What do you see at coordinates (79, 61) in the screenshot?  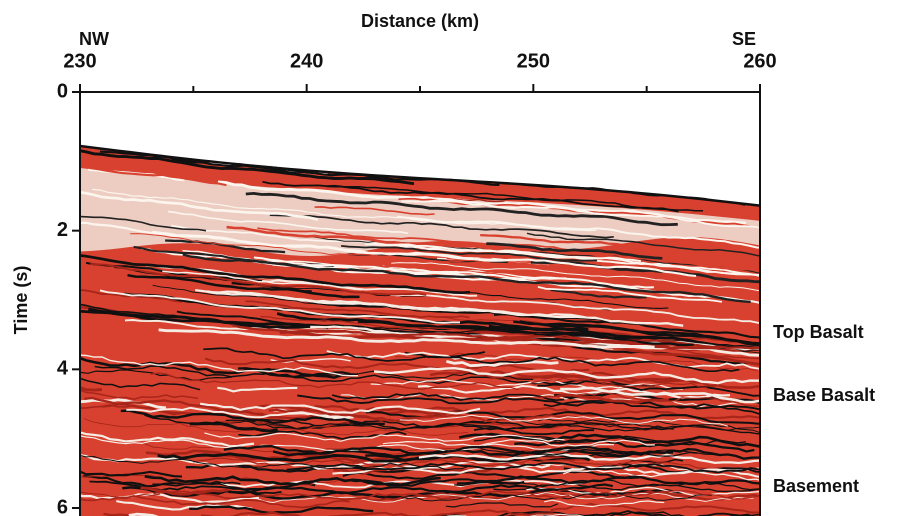 I see `x-tick-label: 230` at bounding box center [79, 61].